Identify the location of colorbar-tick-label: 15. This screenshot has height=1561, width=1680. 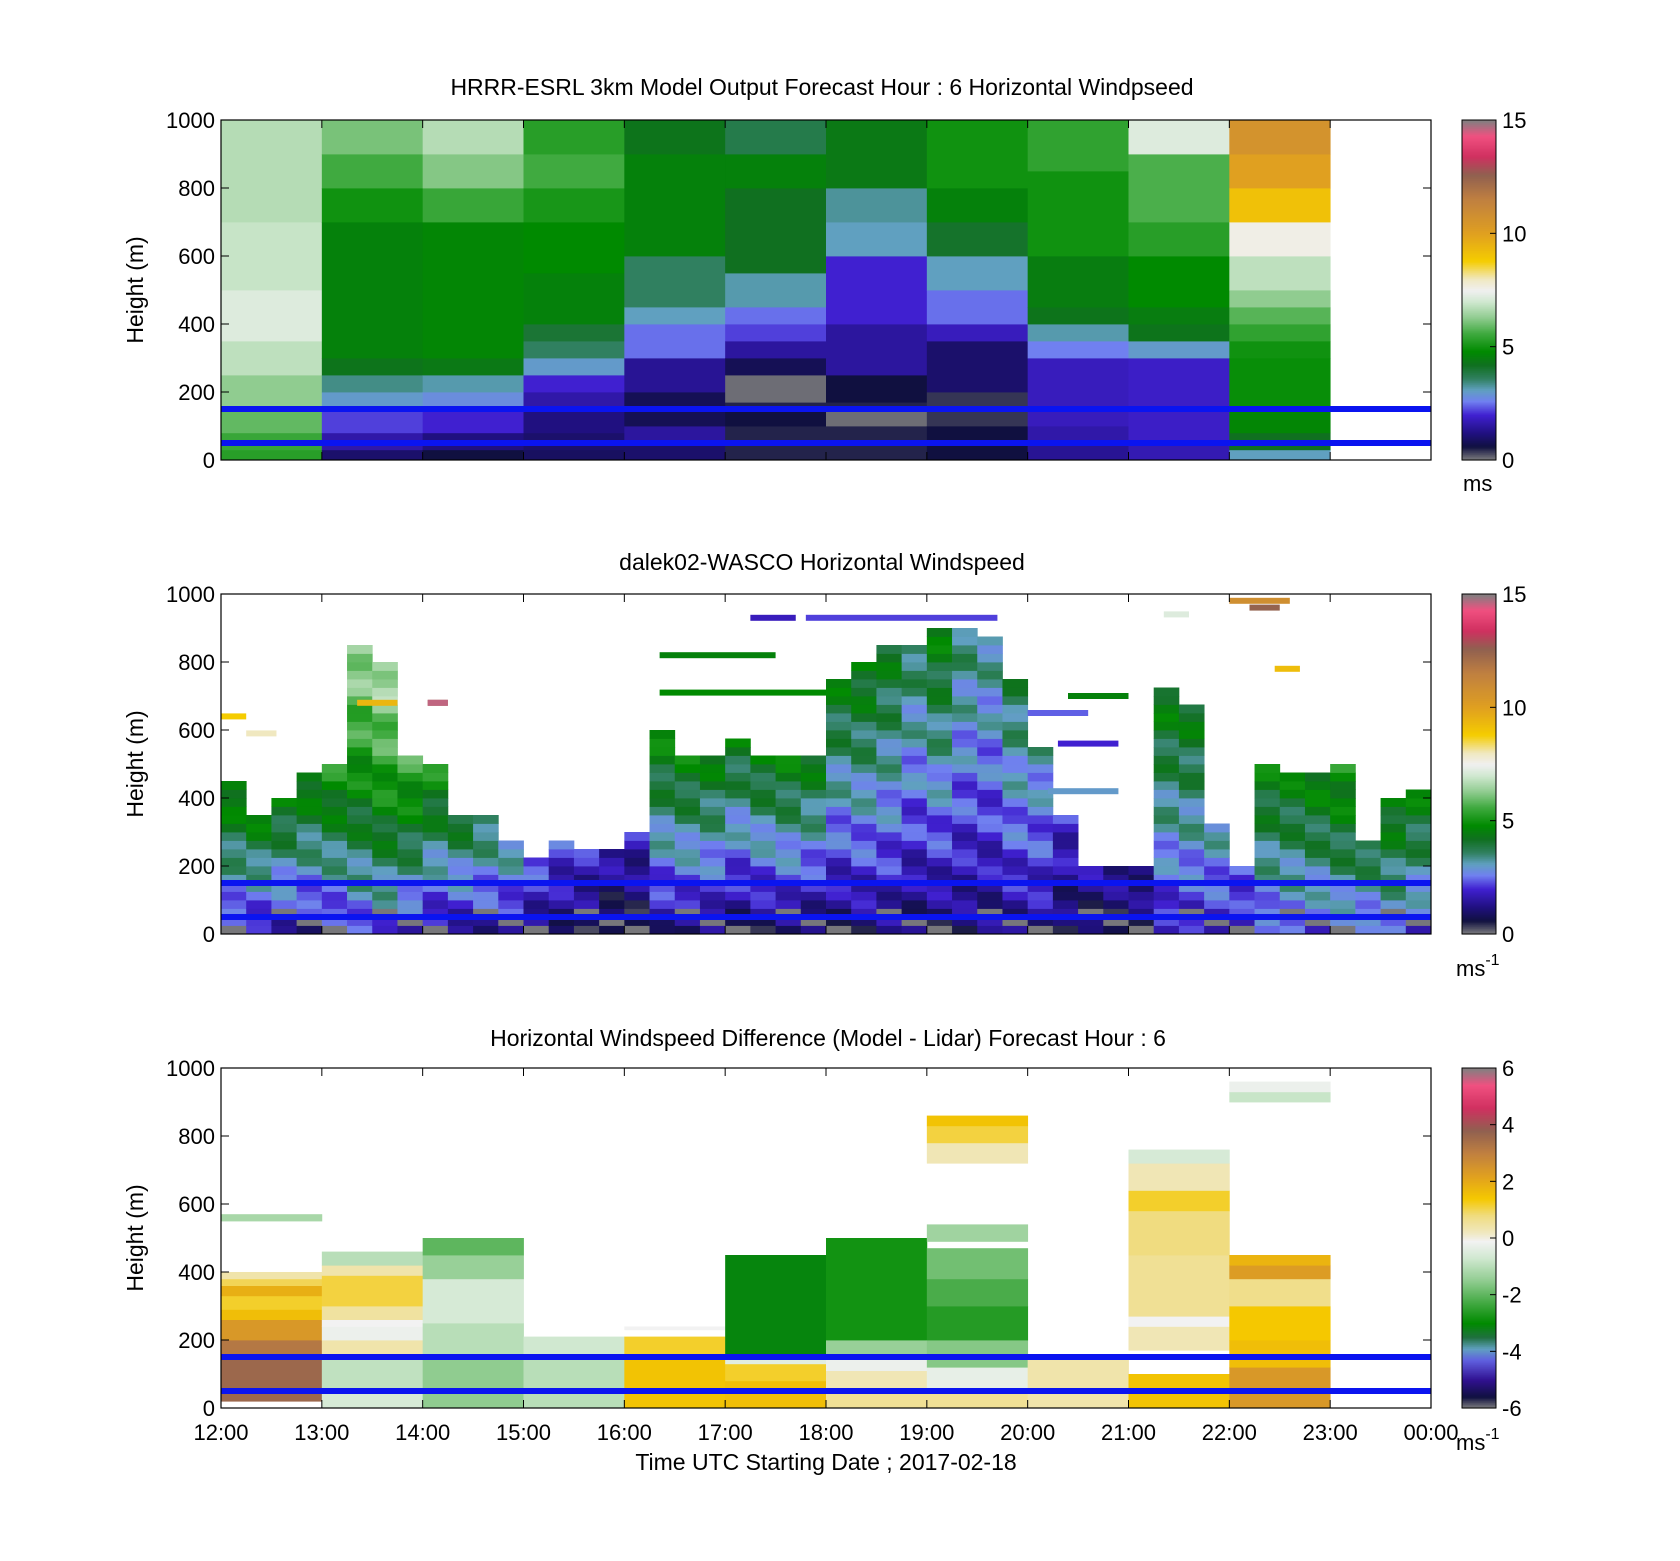
(1514, 120).